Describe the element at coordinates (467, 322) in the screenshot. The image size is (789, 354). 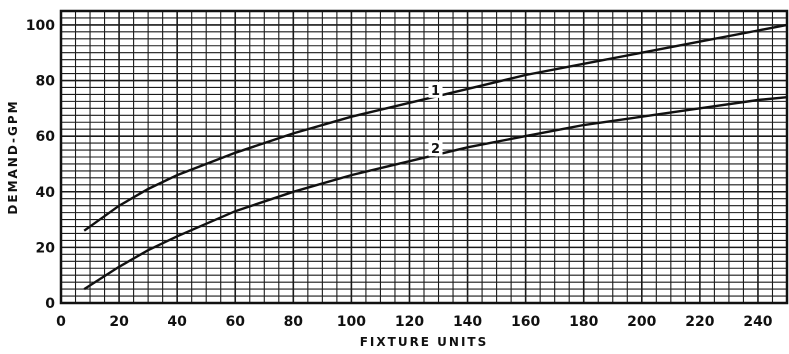
I see `x-tick-label: 140` at that location.